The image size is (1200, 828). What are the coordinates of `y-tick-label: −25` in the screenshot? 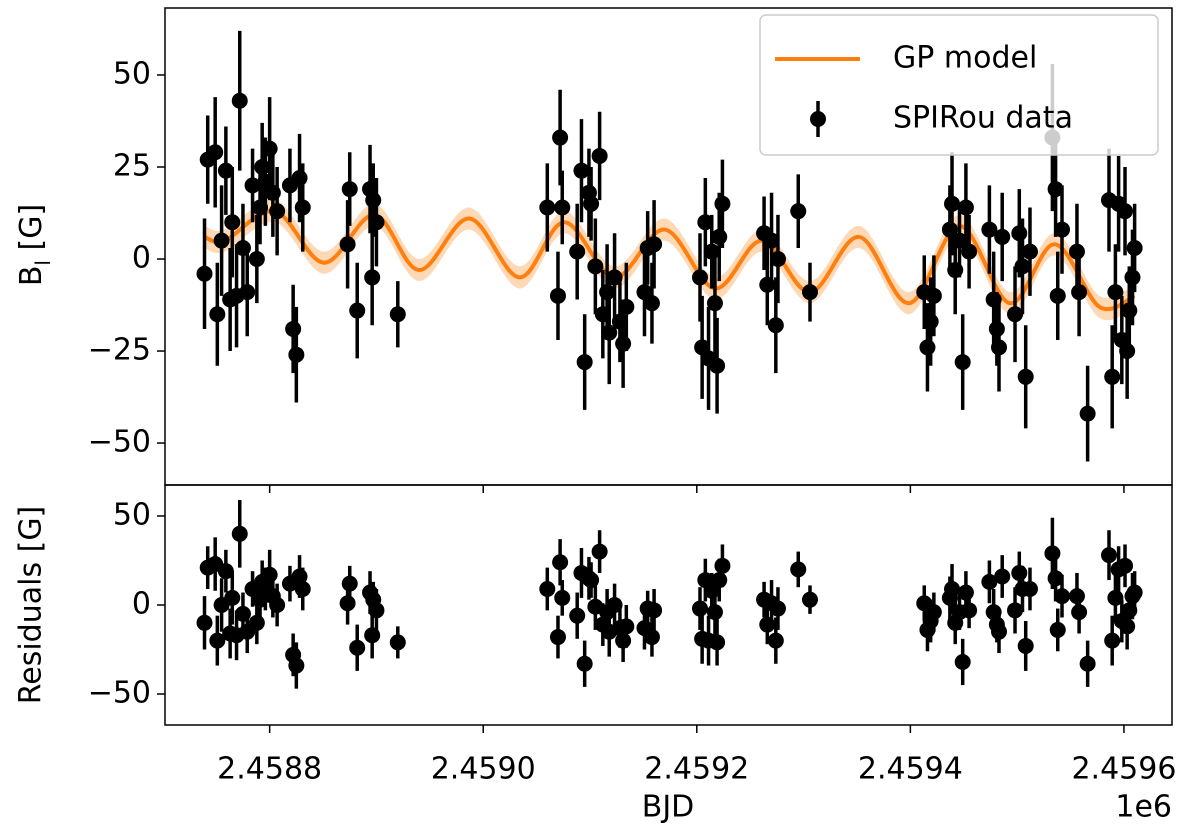 It's located at (119, 350).